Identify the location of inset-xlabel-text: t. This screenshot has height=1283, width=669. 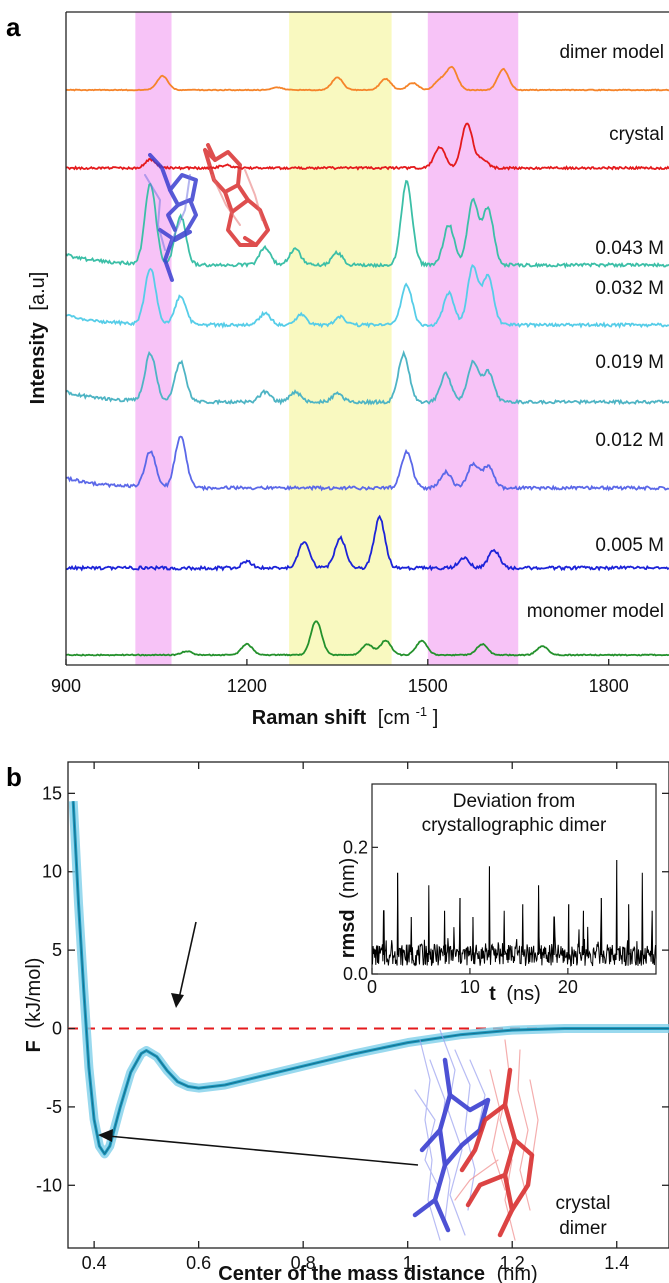
(492, 994).